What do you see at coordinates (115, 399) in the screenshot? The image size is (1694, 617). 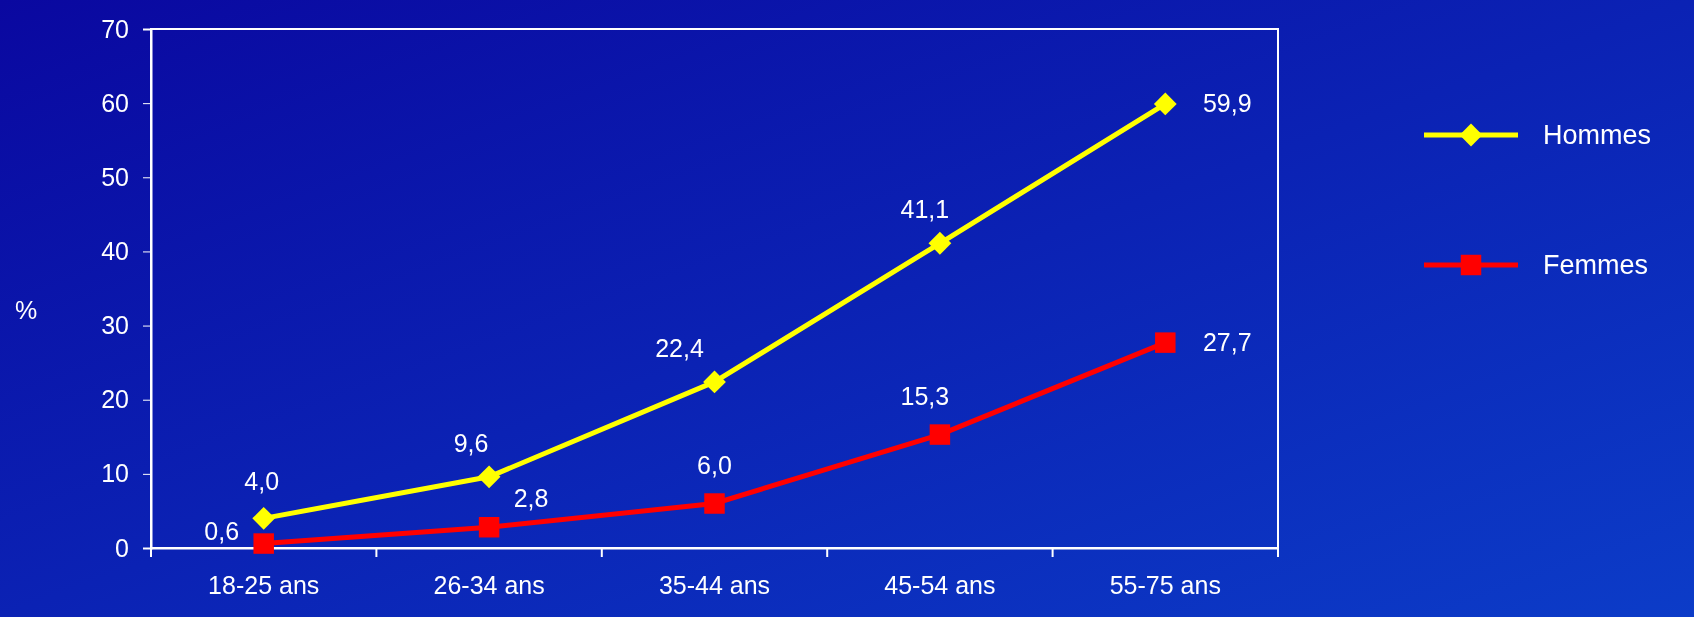 I see `y-tick-label: 20` at bounding box center [115, 399].